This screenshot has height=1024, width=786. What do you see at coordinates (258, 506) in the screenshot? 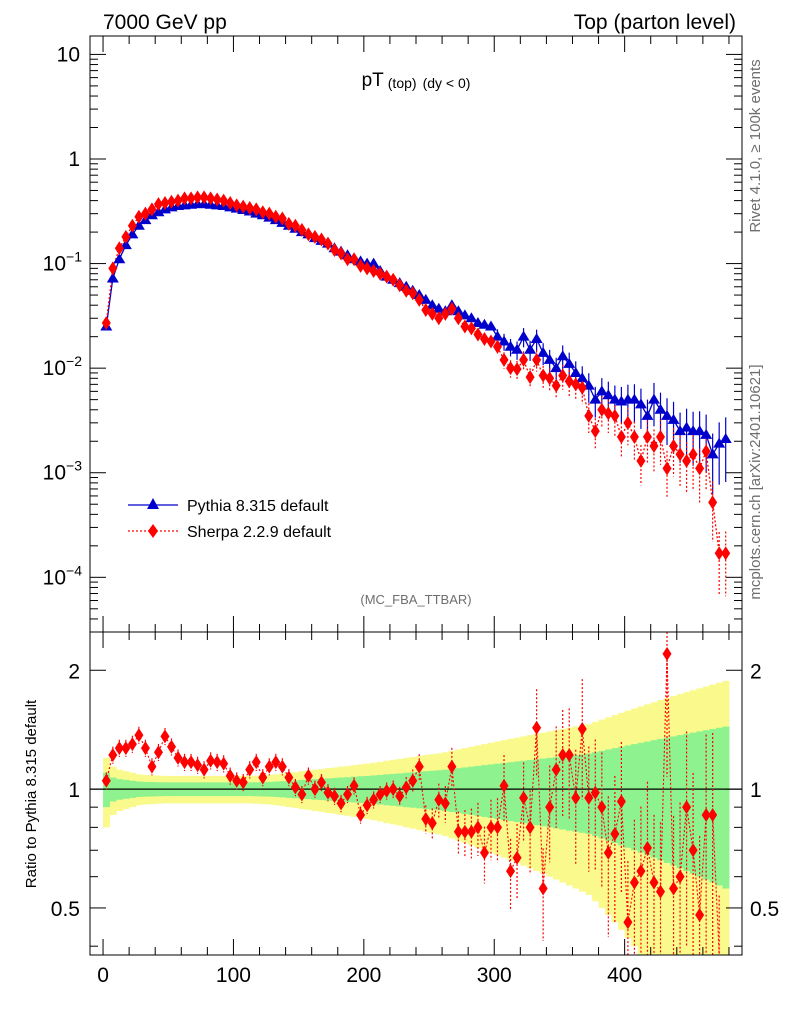
I see `legend-label-pythia: Pythia 8.315 default` at bounding box center [258, 506].